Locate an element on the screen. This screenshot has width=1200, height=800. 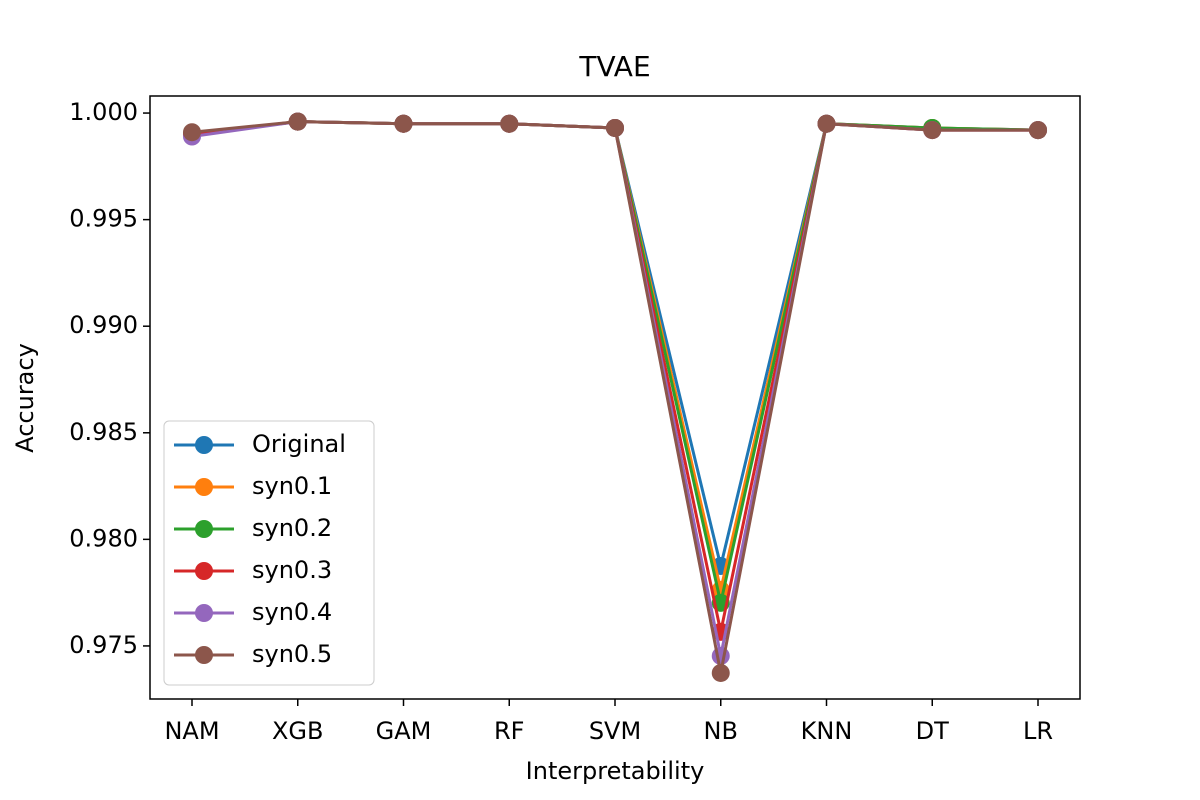
y-tick-label: 0.975 is located at coordinates (103, 645).